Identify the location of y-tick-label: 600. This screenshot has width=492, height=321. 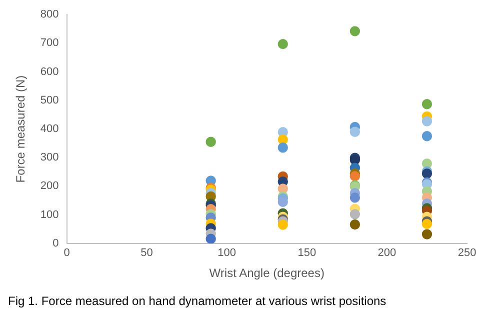
(49, 72).